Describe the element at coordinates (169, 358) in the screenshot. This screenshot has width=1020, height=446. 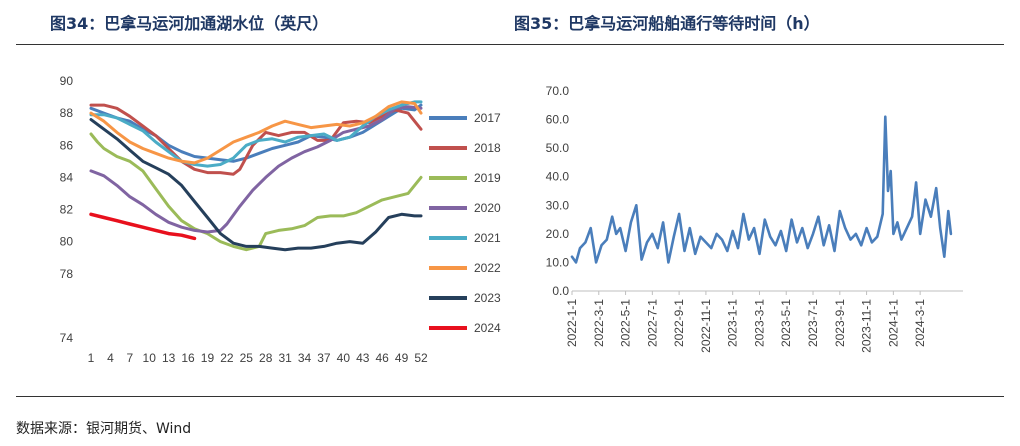
I see `x-tick-label: 13` at that location.